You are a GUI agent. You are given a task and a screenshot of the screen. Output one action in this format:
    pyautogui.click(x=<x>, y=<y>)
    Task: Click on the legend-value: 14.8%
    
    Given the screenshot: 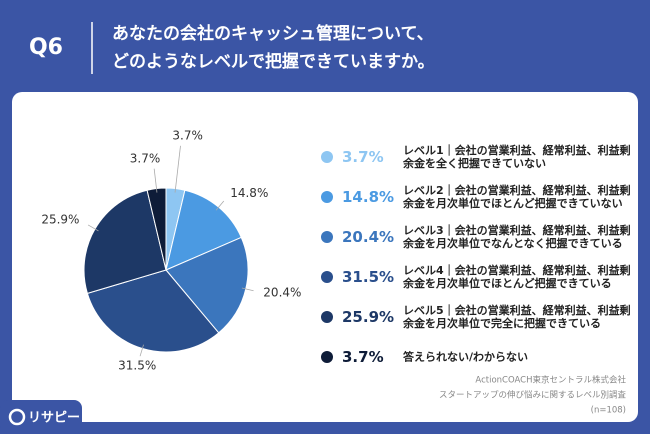 What is the action you would take?
    pyautogui.click(x=368, y=197)
    